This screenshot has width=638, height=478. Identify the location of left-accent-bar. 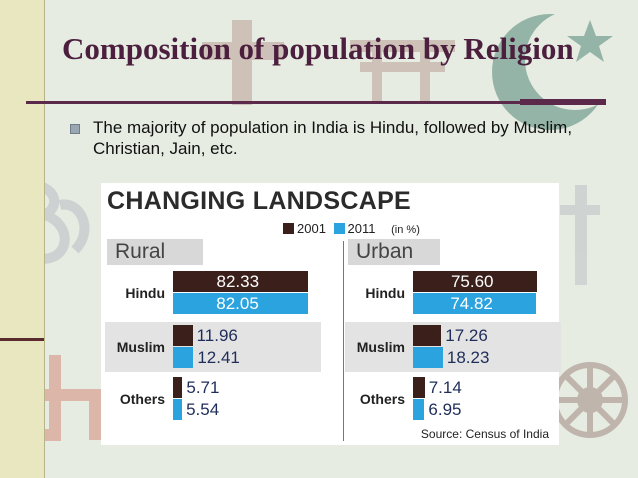
(22, 239).